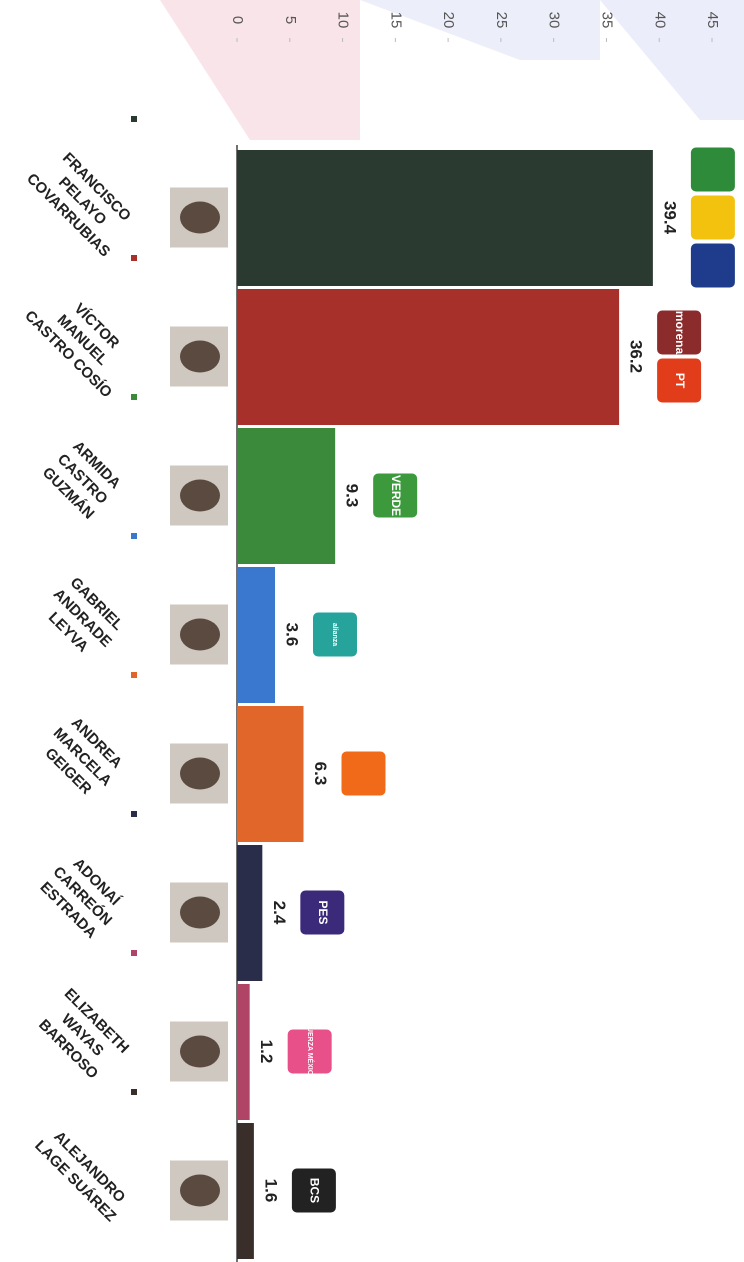  What do you see at coordinates (606, 20) in the screenshot?
I see `x-tick-label: 35` at bounding box center [606, 20].